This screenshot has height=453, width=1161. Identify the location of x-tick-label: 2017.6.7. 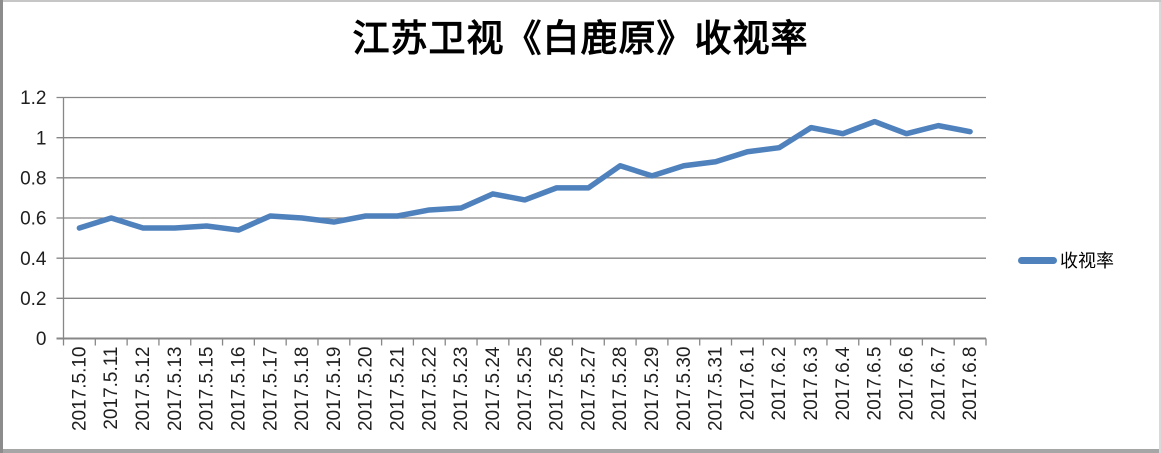
(938, 384).